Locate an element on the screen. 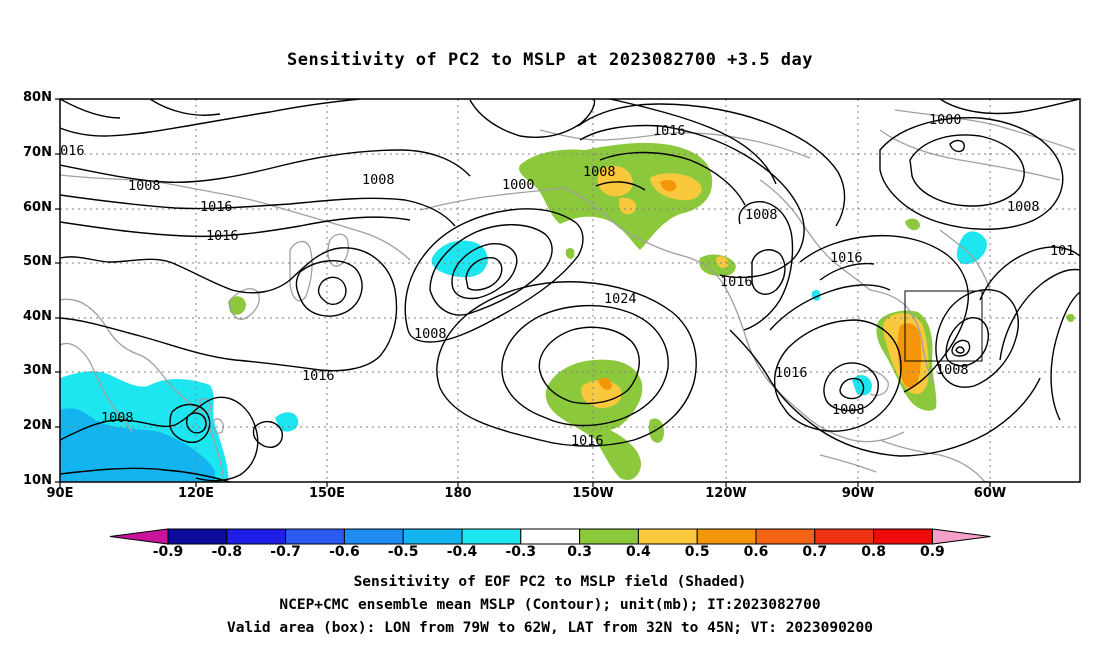  lon-label: 150E is located at coordinates (327, 493).